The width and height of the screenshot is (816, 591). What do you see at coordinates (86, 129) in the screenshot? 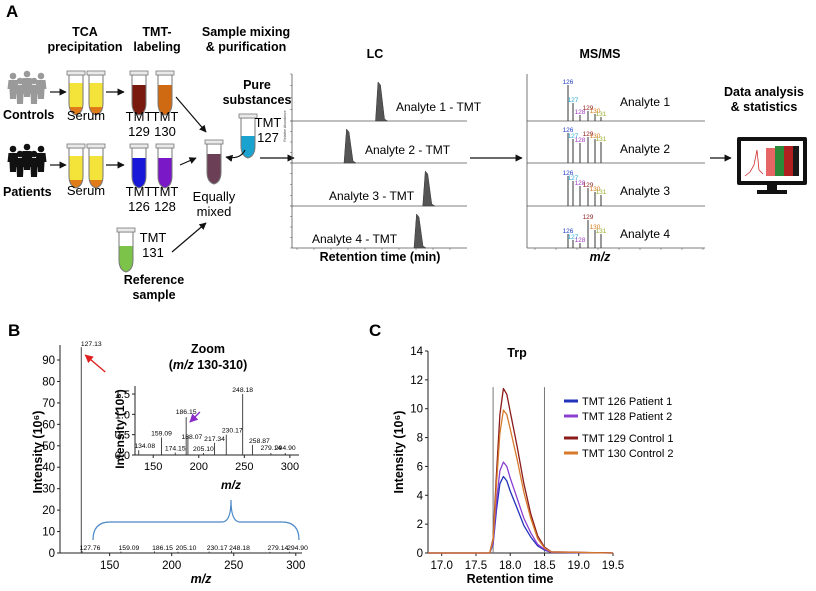
I see `serum-tubes` at bounding box center [86, 129].